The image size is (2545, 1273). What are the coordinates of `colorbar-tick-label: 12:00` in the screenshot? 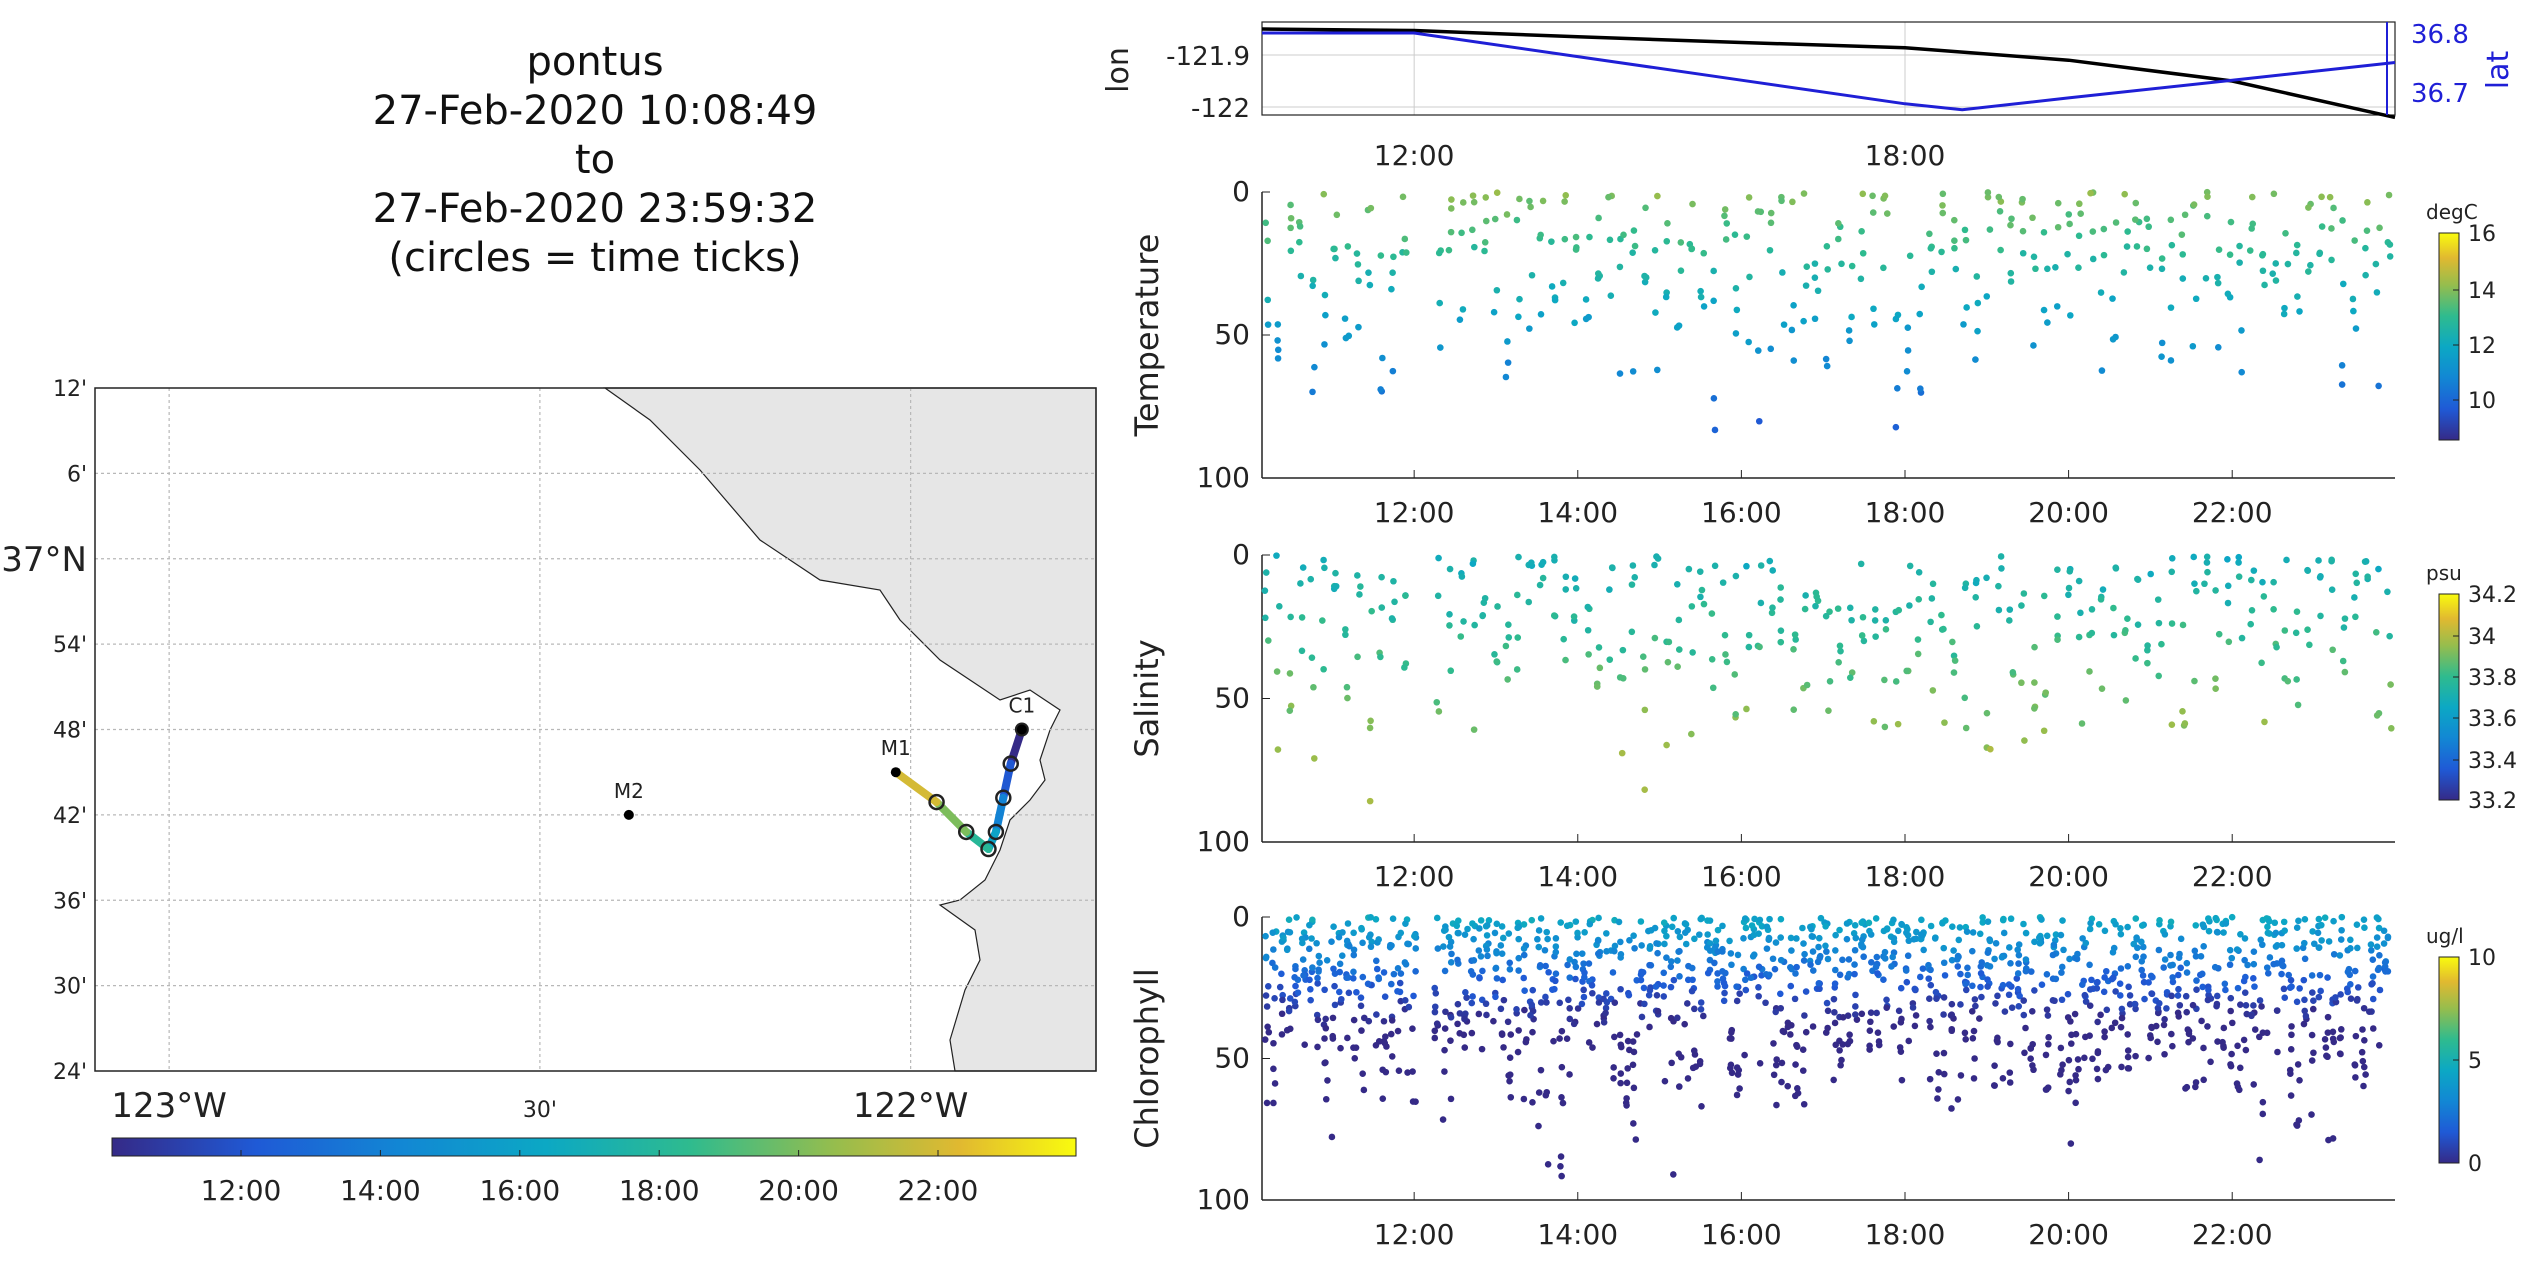 It's located at (241, 1190).